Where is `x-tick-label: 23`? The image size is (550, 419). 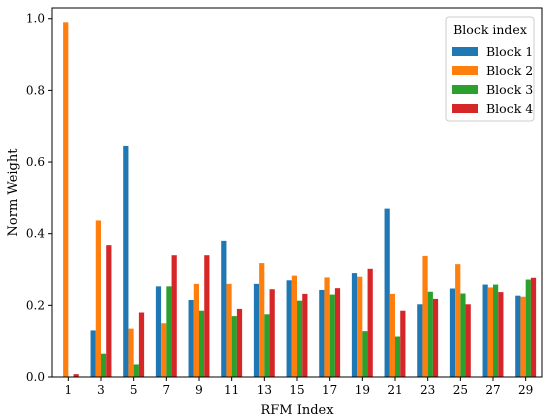
x-tick-label: 23 is located at coordinates (427, 390).